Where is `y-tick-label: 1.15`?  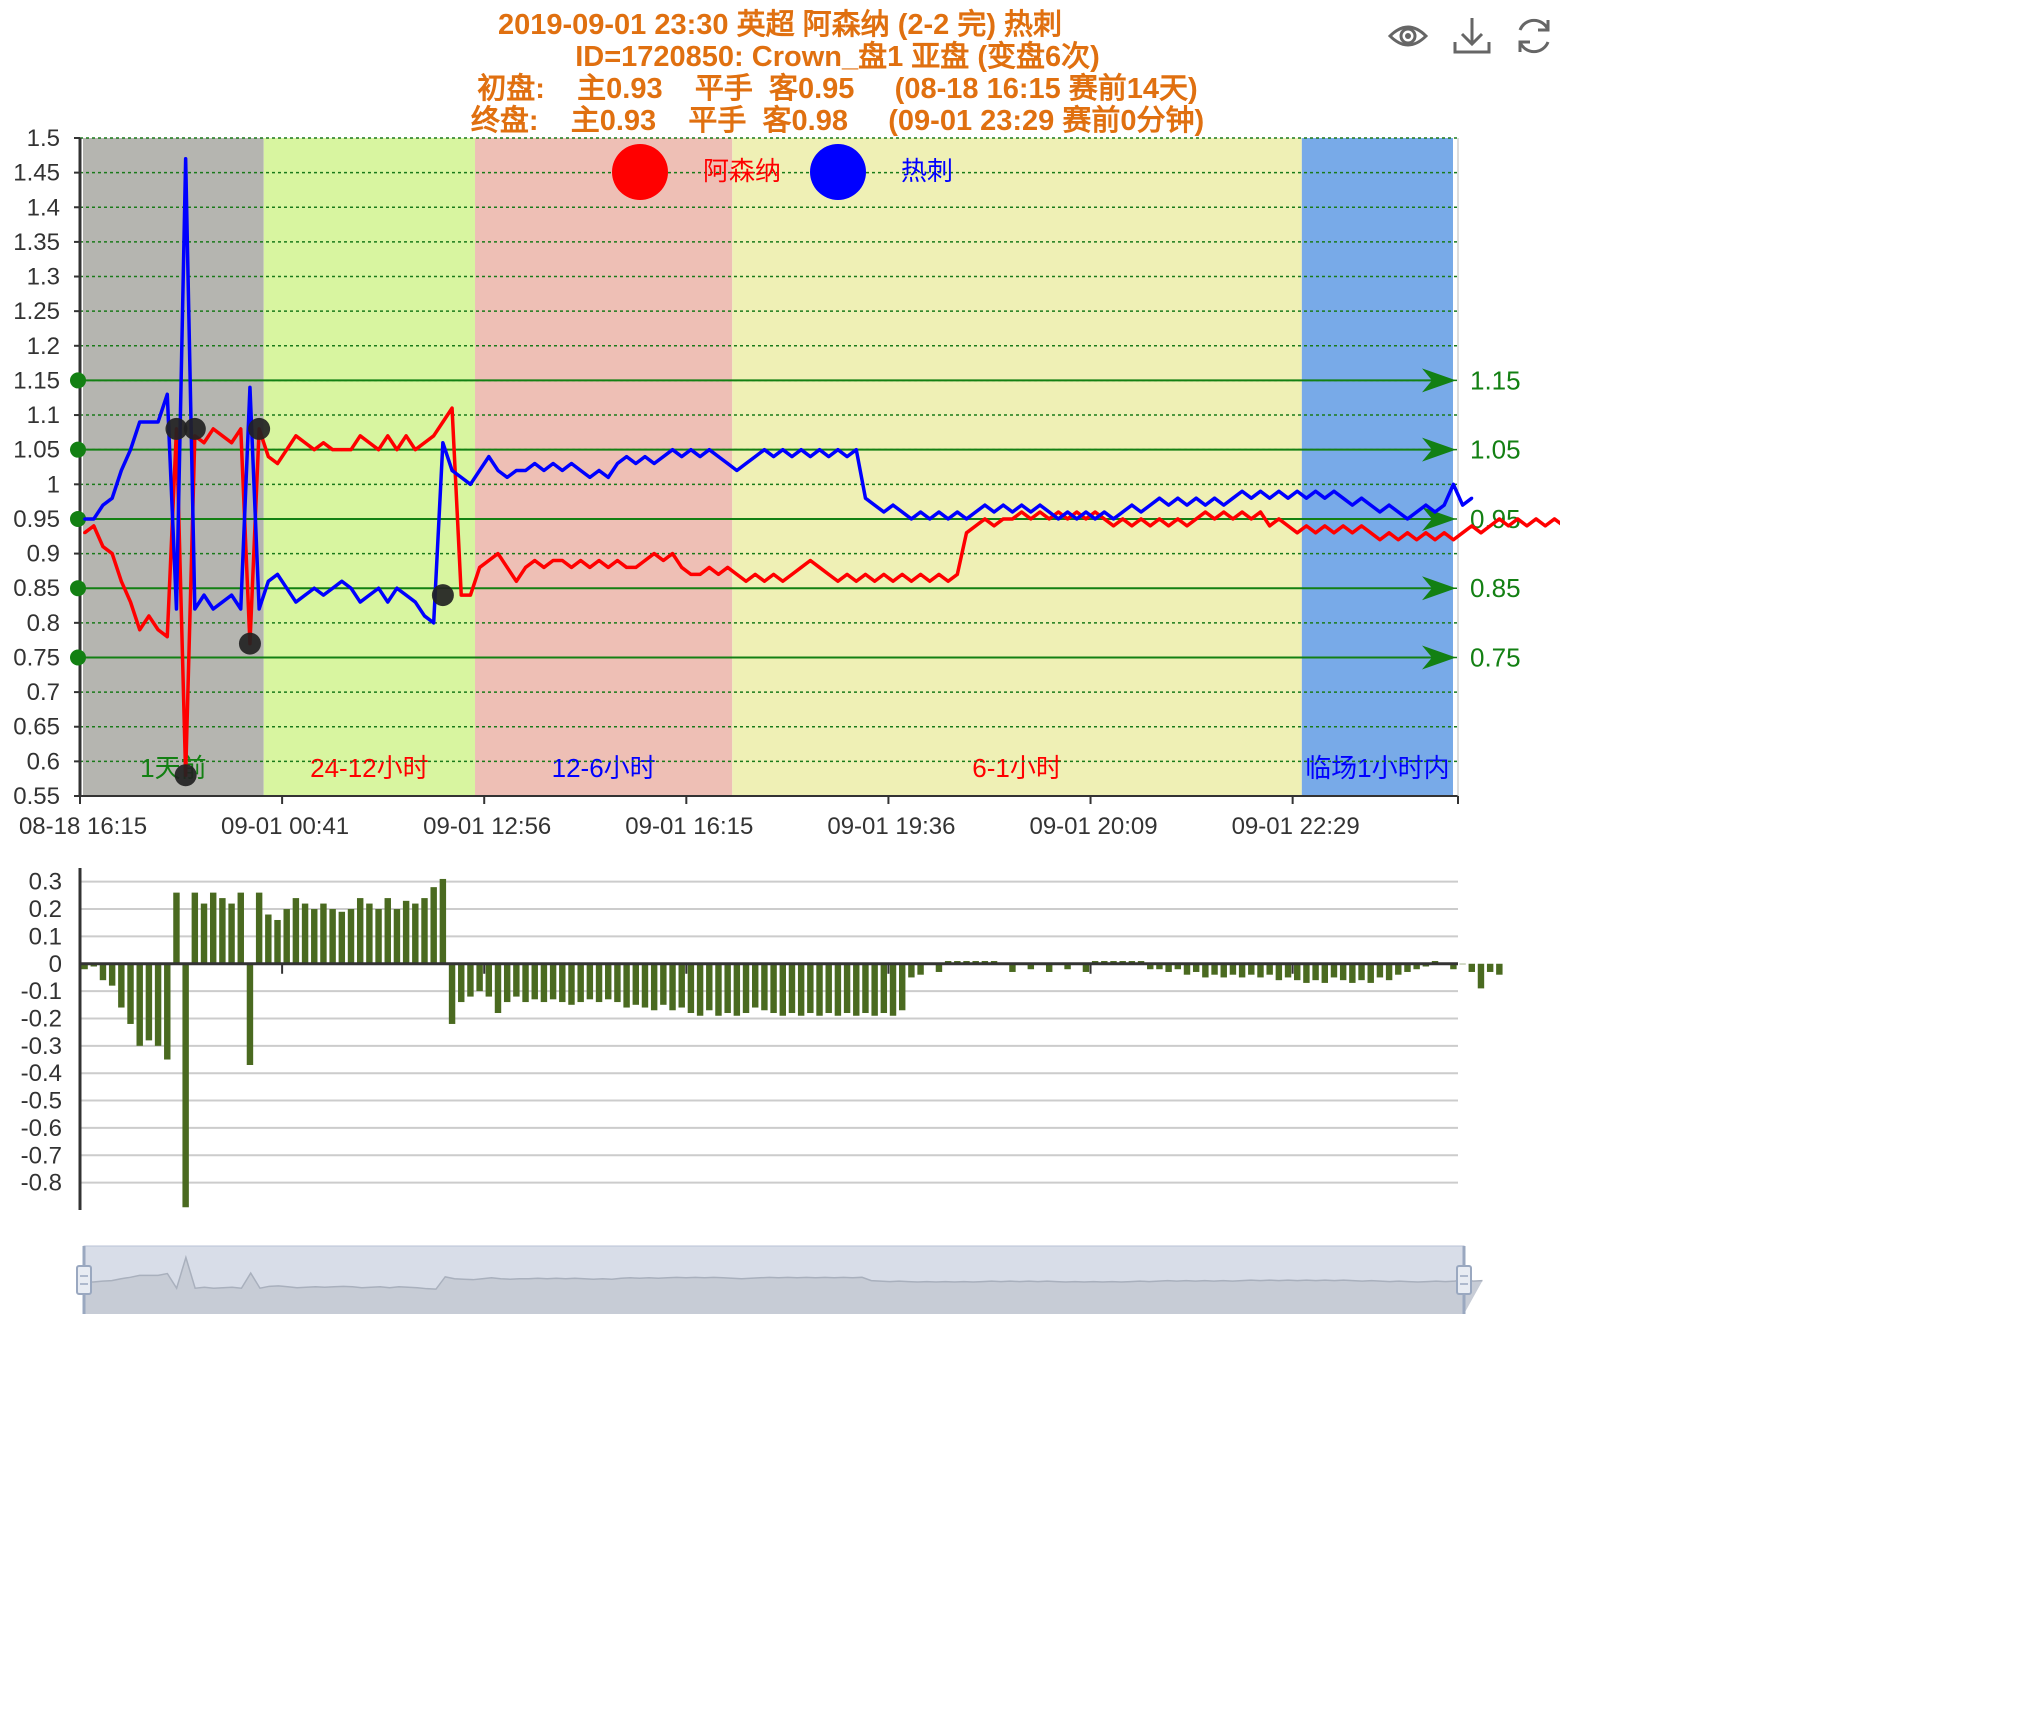
y-tick-label: 1.15 is located at coordinates (36, 380).